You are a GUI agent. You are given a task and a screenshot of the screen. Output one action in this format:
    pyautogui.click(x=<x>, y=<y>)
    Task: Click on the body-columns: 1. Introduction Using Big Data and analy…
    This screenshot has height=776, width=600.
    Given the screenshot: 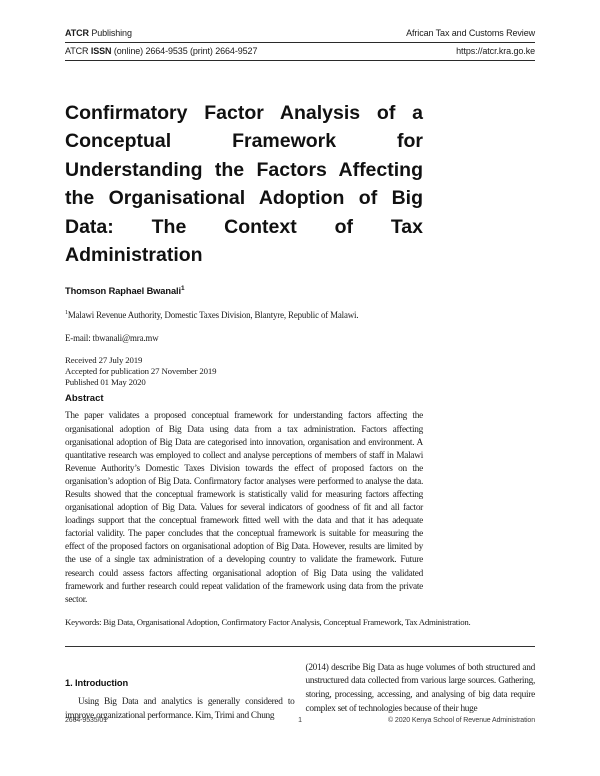 What is the action you would take?
    pyautogui.click(x=300, y=693)
    